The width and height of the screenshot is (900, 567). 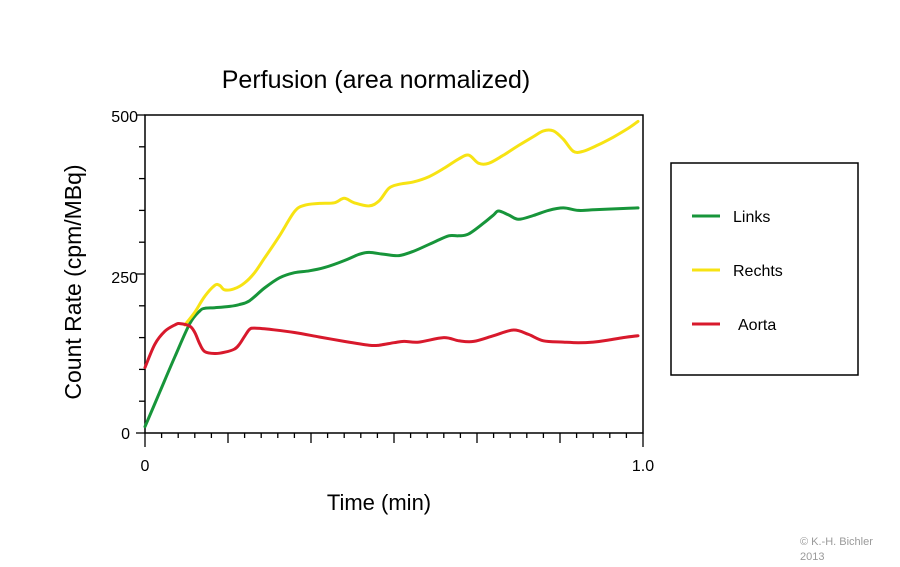 I want to click on x-axis-label: Time (min), so click(x=379, y=502).